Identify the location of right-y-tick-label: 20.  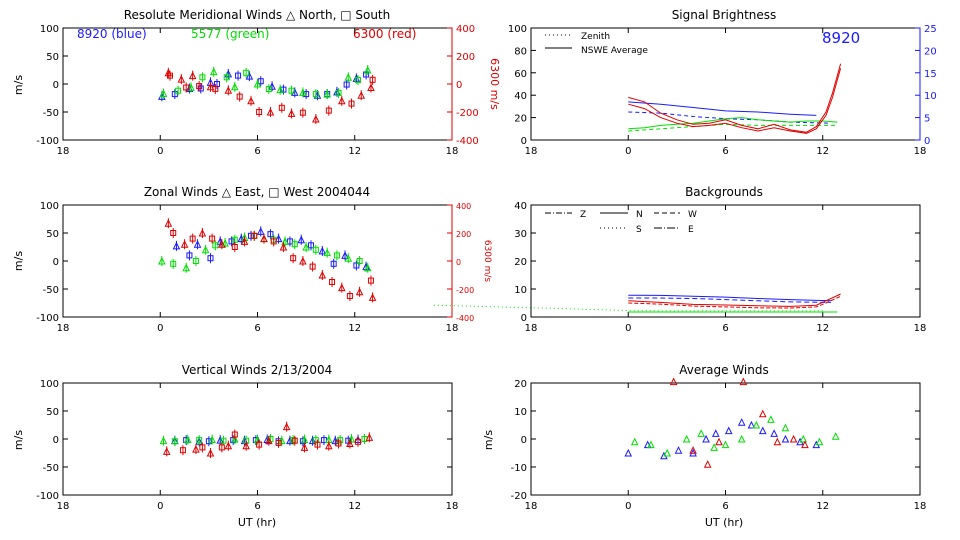
(930, 51).